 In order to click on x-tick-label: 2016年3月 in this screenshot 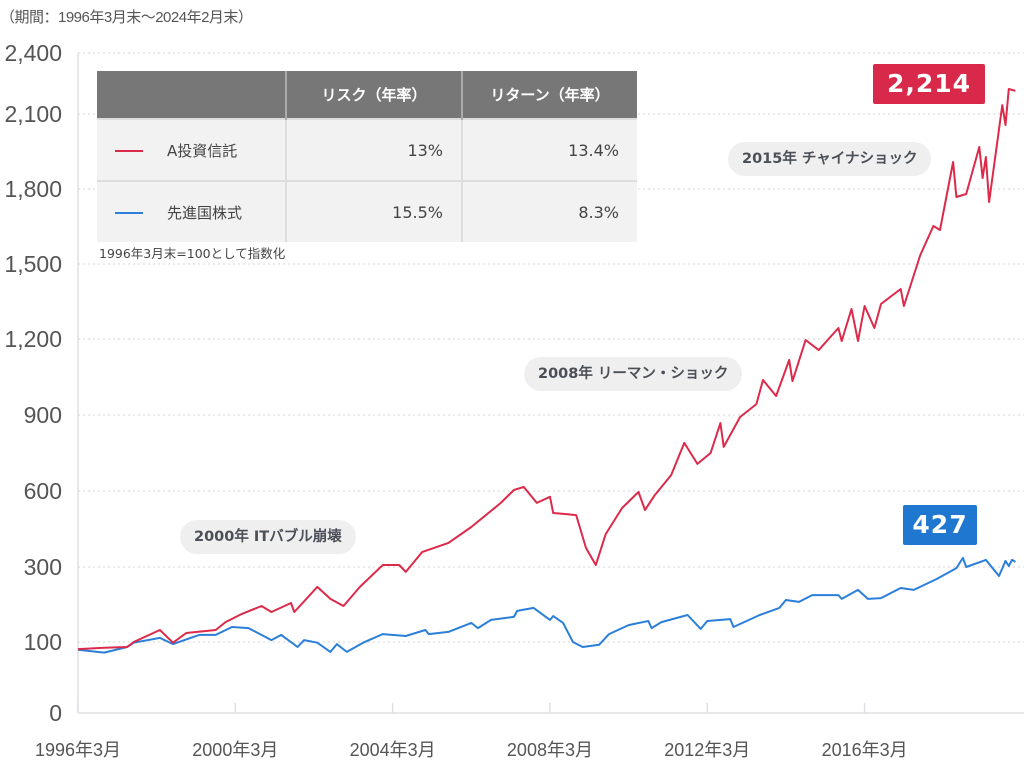, I will do `click(865, 750)`.